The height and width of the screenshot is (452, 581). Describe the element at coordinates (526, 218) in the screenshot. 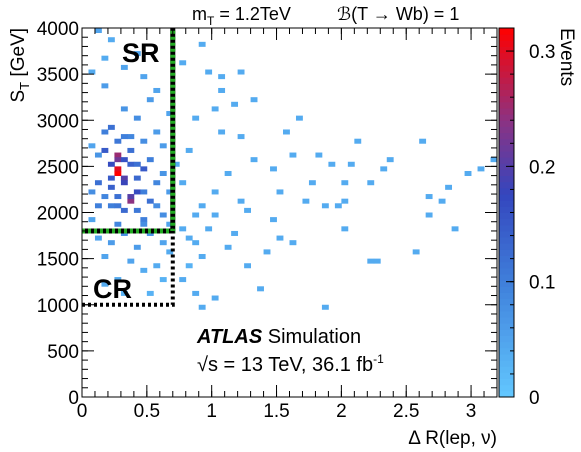

I see `color-scale-bar: 0 0.1 0.2 0.3` at that location.